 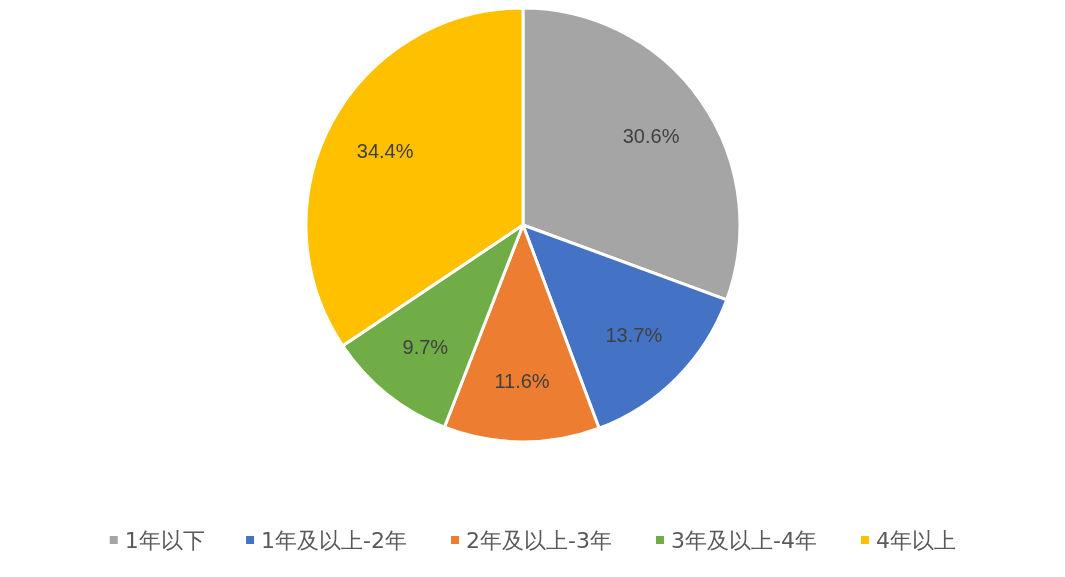 I want to click on data-label: 34.4%, so click(x=385, y=151).